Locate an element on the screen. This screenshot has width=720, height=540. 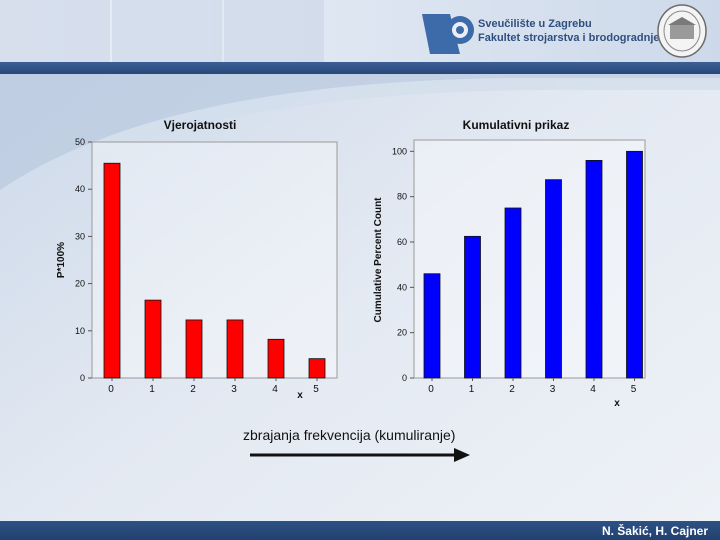
y-axis-label: P*100% is located at coordinates (61, 260).